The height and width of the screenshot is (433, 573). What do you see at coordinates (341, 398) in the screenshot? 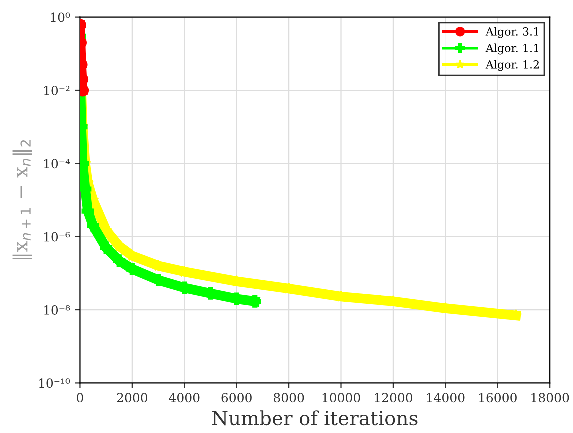
I see `x-tick-label: 10000` at bounding box center [341, 398].